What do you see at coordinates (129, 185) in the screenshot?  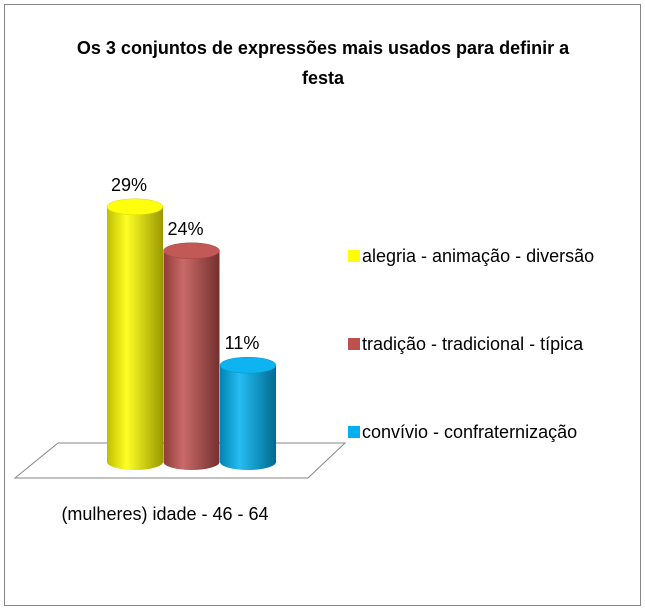 I see `data-label: 29%` at bounding box center [129, 185].